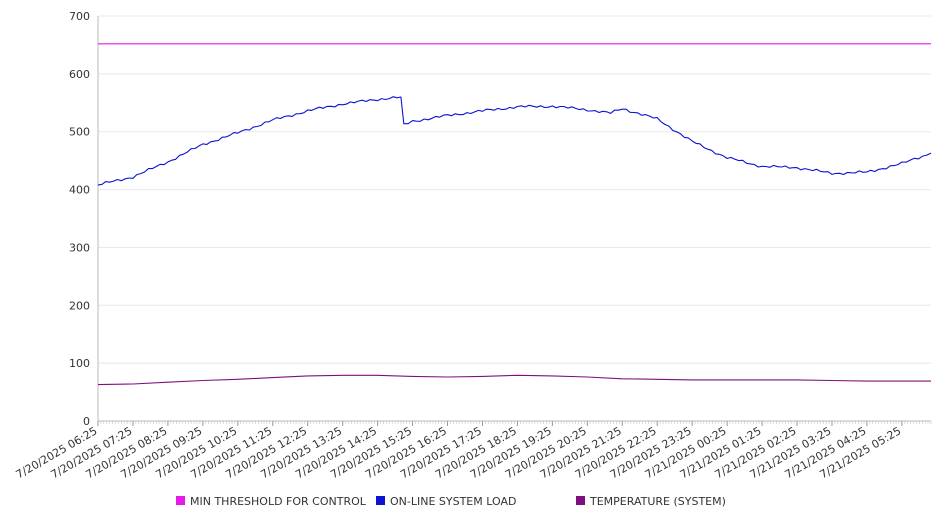  I want to click on y-tick-label: 600, so click(79, 74).